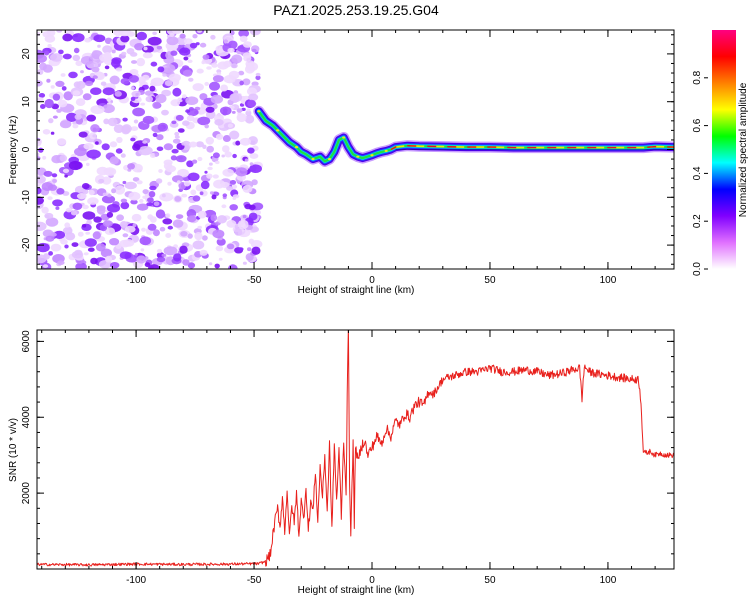 Image resolution: width=750 pixels, height=600 pixels. I want to click on snr-y-tick-label: 6000, so click(26, 341).